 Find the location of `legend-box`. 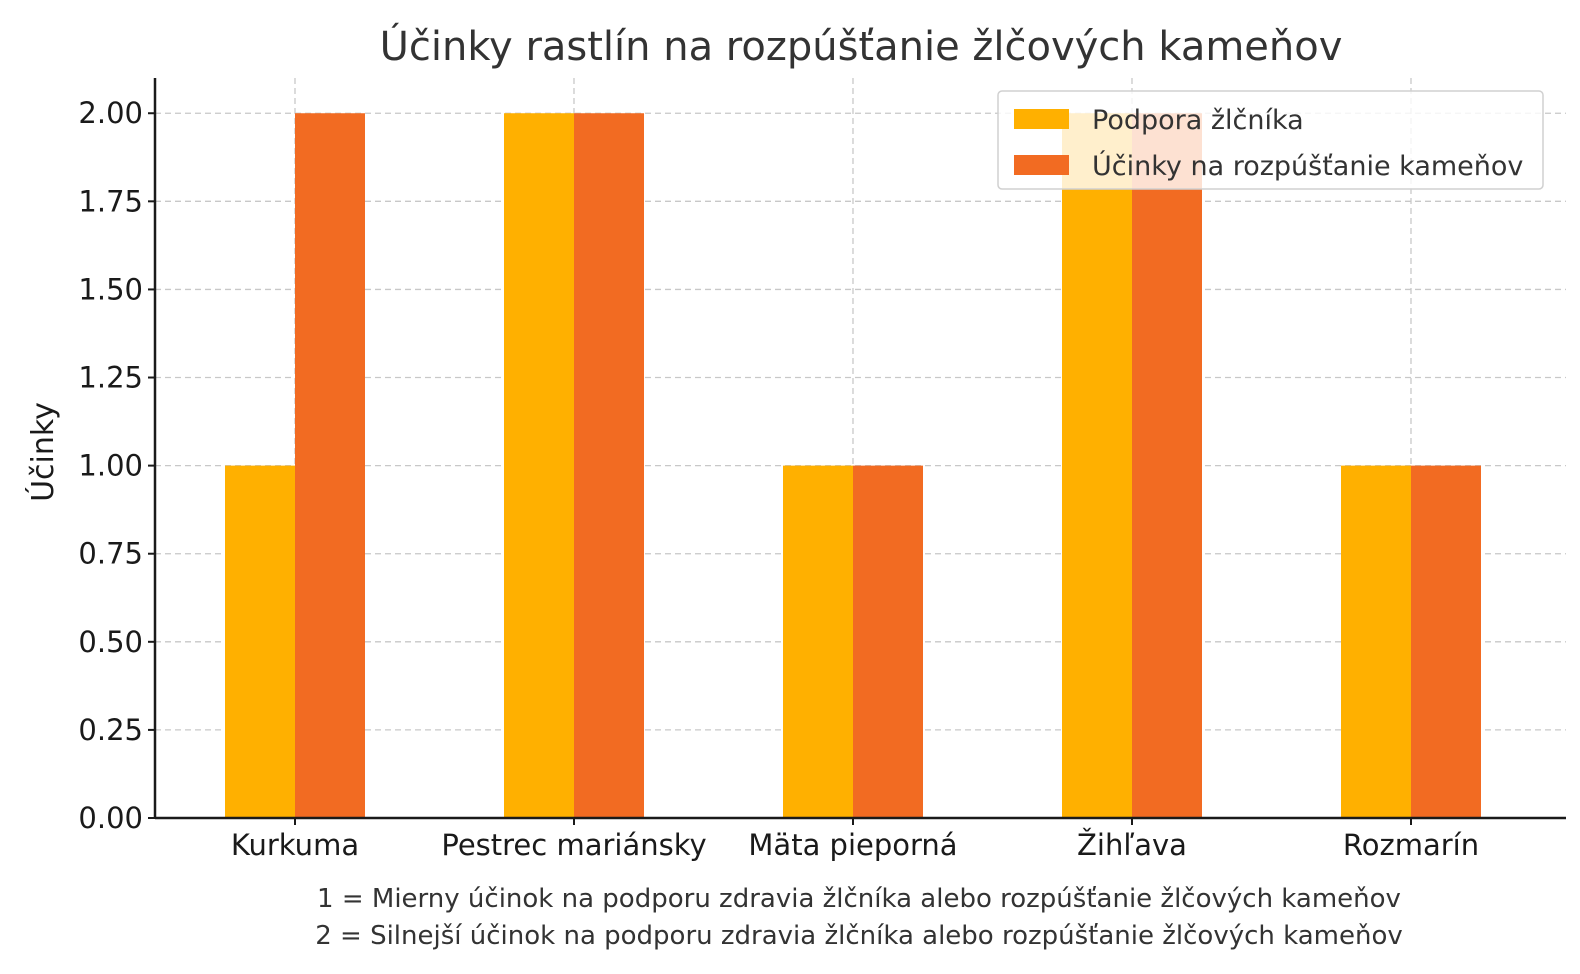

legend-box is located at coordinates (1270, 140).